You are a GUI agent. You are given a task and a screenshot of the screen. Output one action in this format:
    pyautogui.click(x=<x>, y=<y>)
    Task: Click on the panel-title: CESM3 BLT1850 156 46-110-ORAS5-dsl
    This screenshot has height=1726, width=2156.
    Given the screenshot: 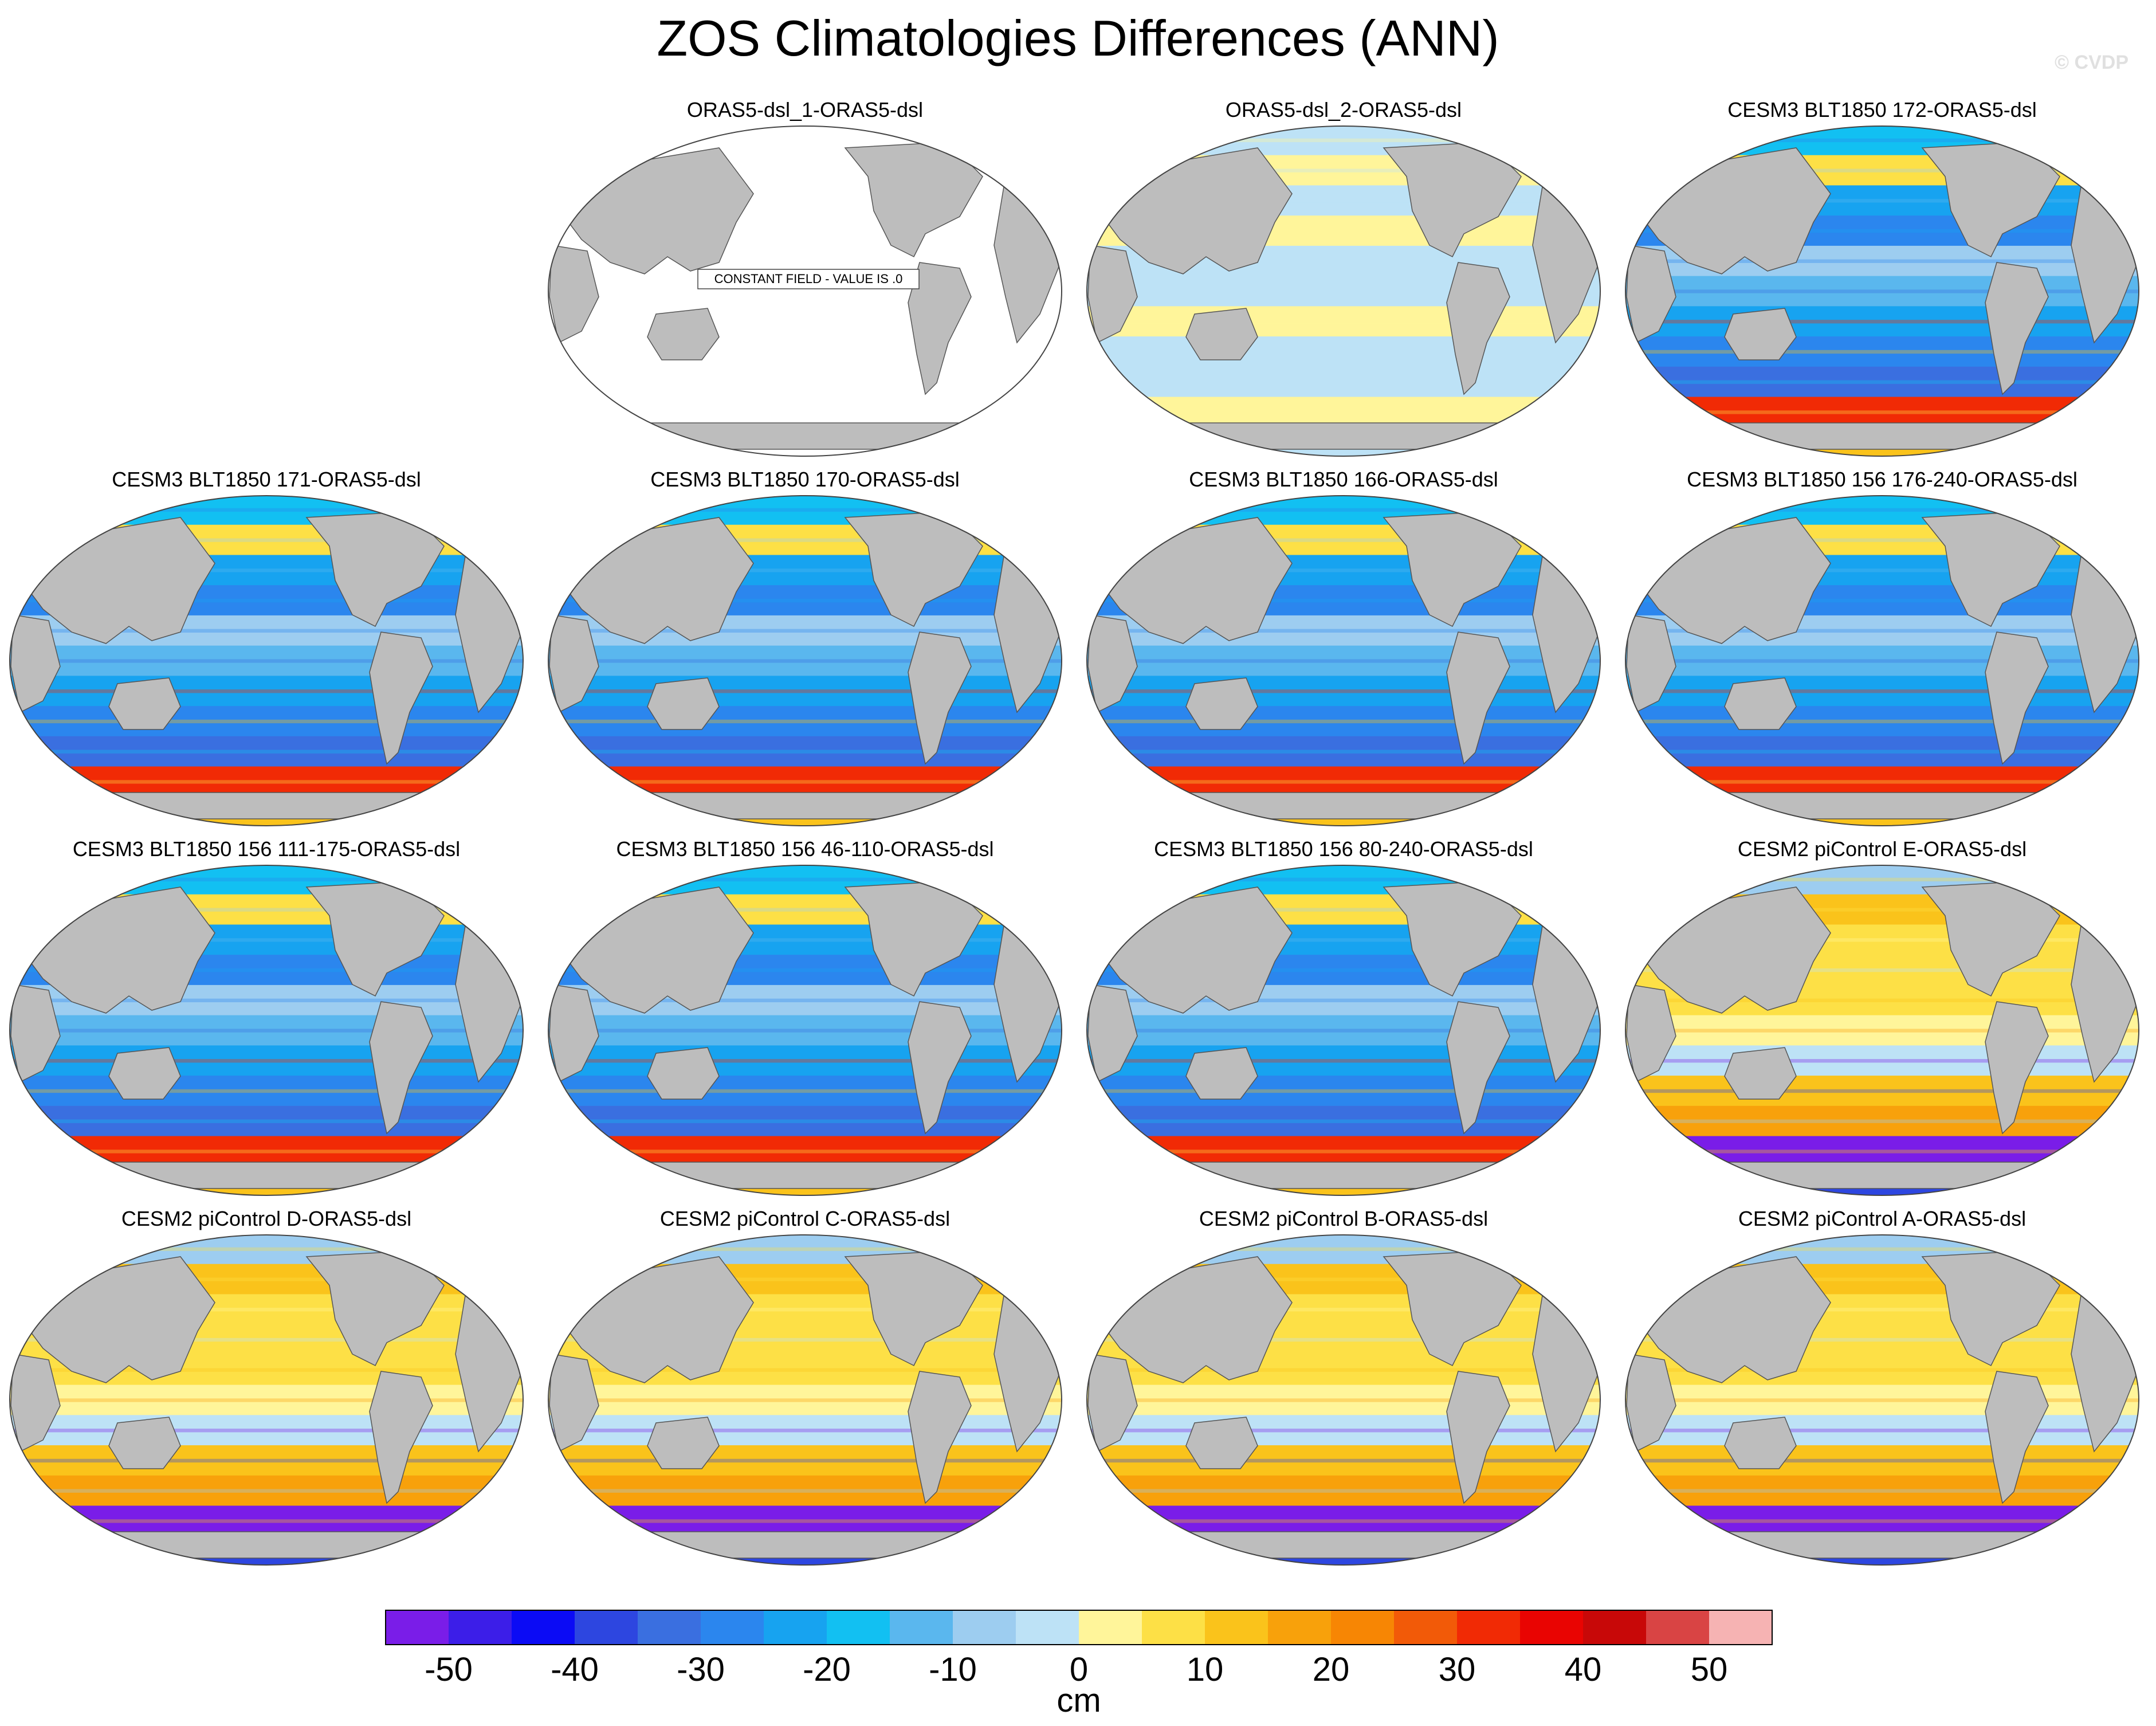 What is the action you would take?
    pyautogui.click(x=805, y=849)
    